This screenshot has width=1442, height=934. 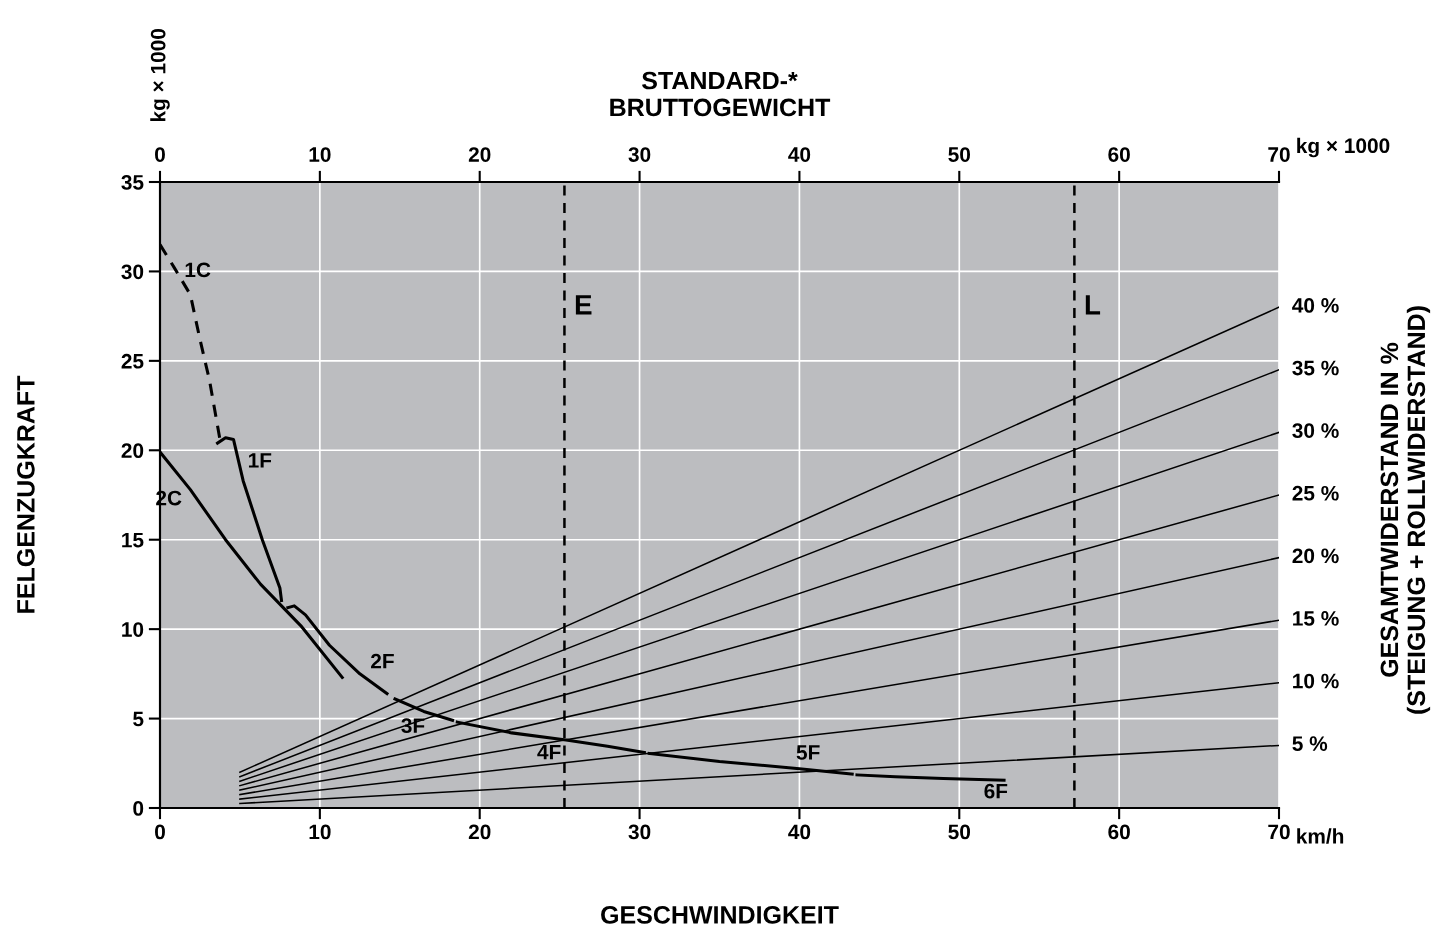 What do you see at coordinates (959, 832) in the screenshot?
I see `x-tick-label: 50` at bounding box center [959, 832].